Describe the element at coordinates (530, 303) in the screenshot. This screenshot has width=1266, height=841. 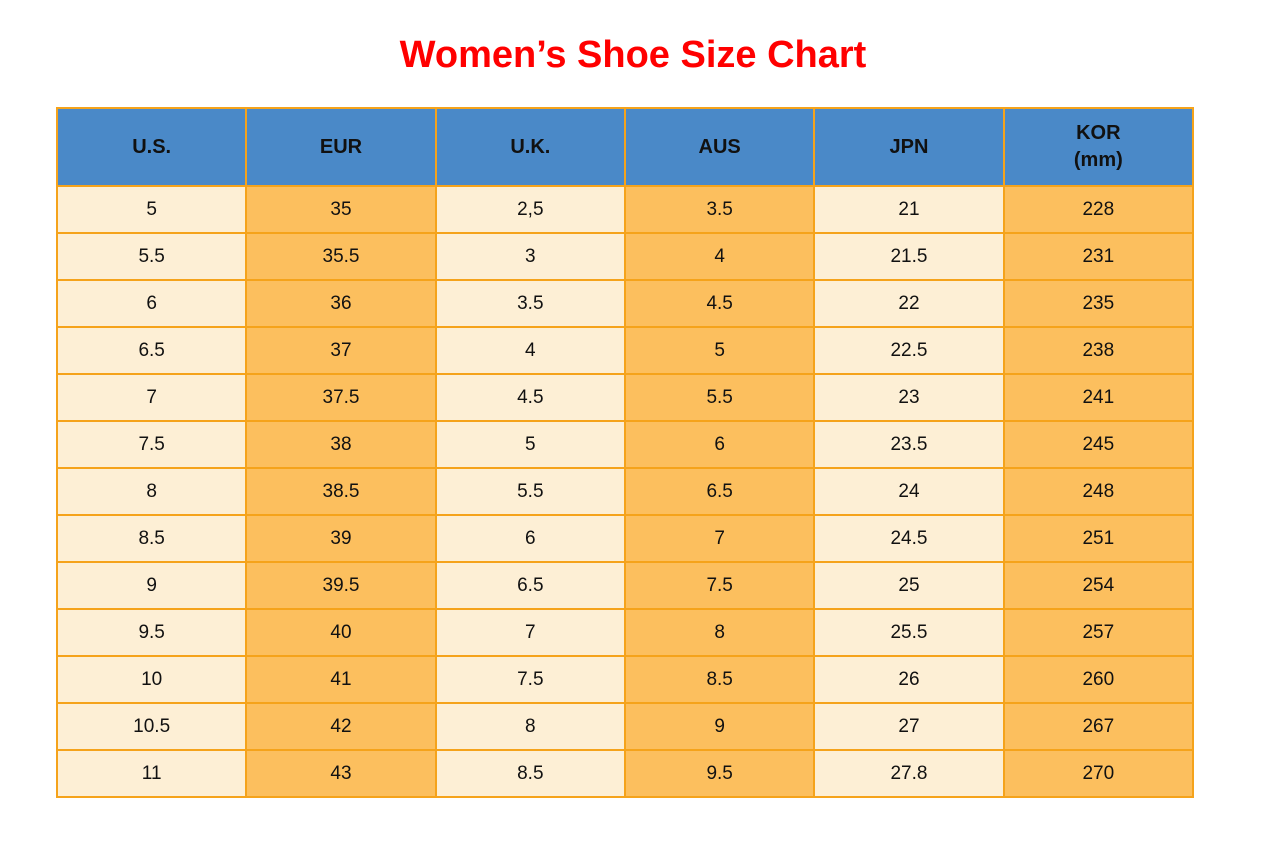
I see `cell-uk: 3.5` at that location.